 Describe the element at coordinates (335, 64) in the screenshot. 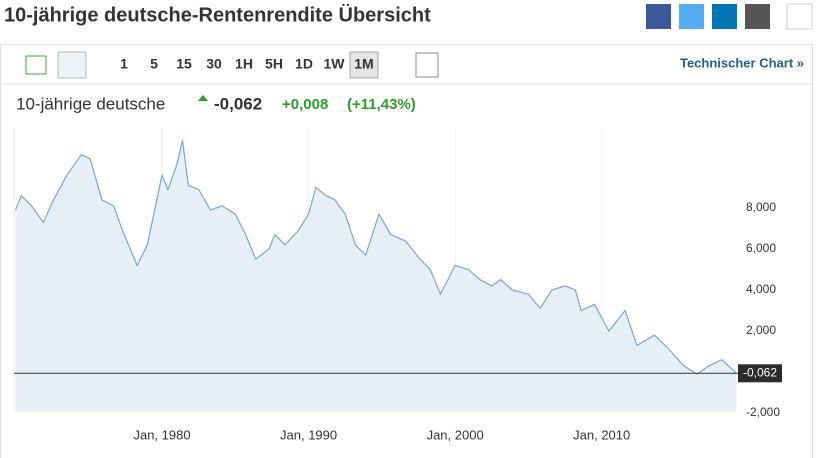

I see `interval-button: 1W` at that location.